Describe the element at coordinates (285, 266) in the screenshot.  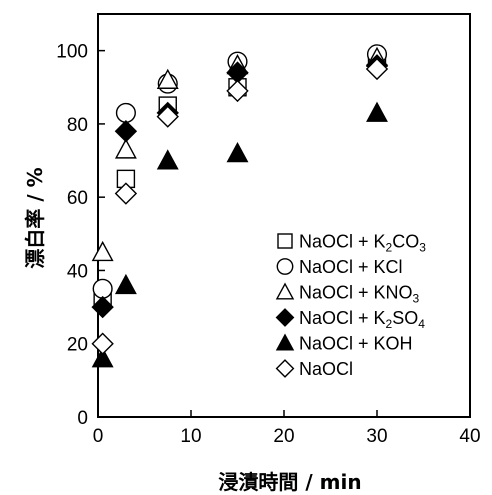
I see `legend-marker-circle-open` at that location.